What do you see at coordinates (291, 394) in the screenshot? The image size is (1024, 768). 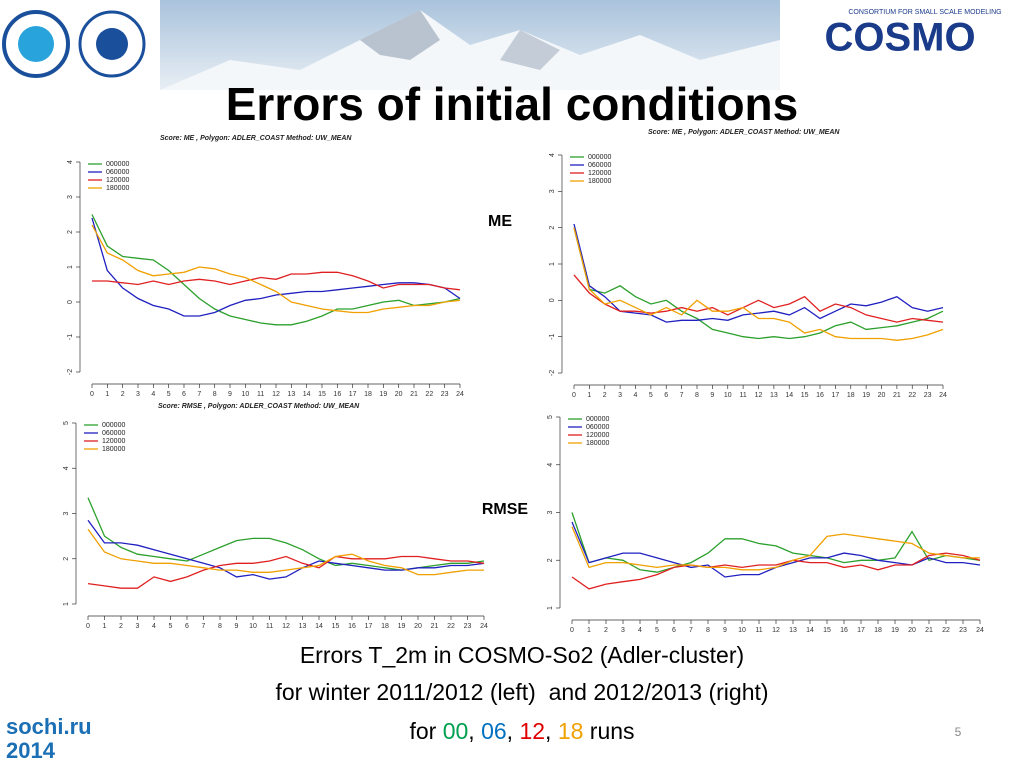 I see `x-tick-label: 13` at bounding box center [291, 394].